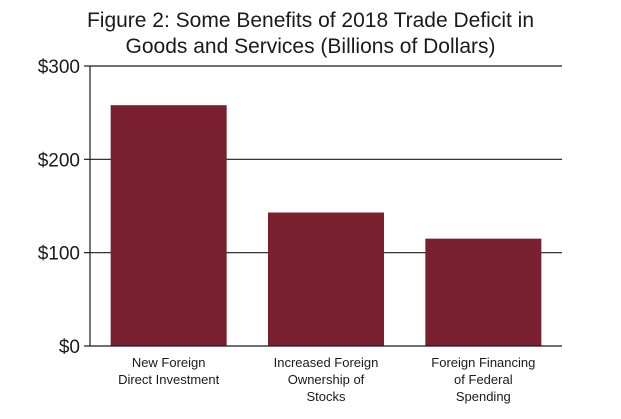 The image size is (621, 419). What do you see at coordinates (59, 207) in the screenshot?
I see `y-tick-labels: $0 $100 $200 $300` at bounding box center [59, 207].